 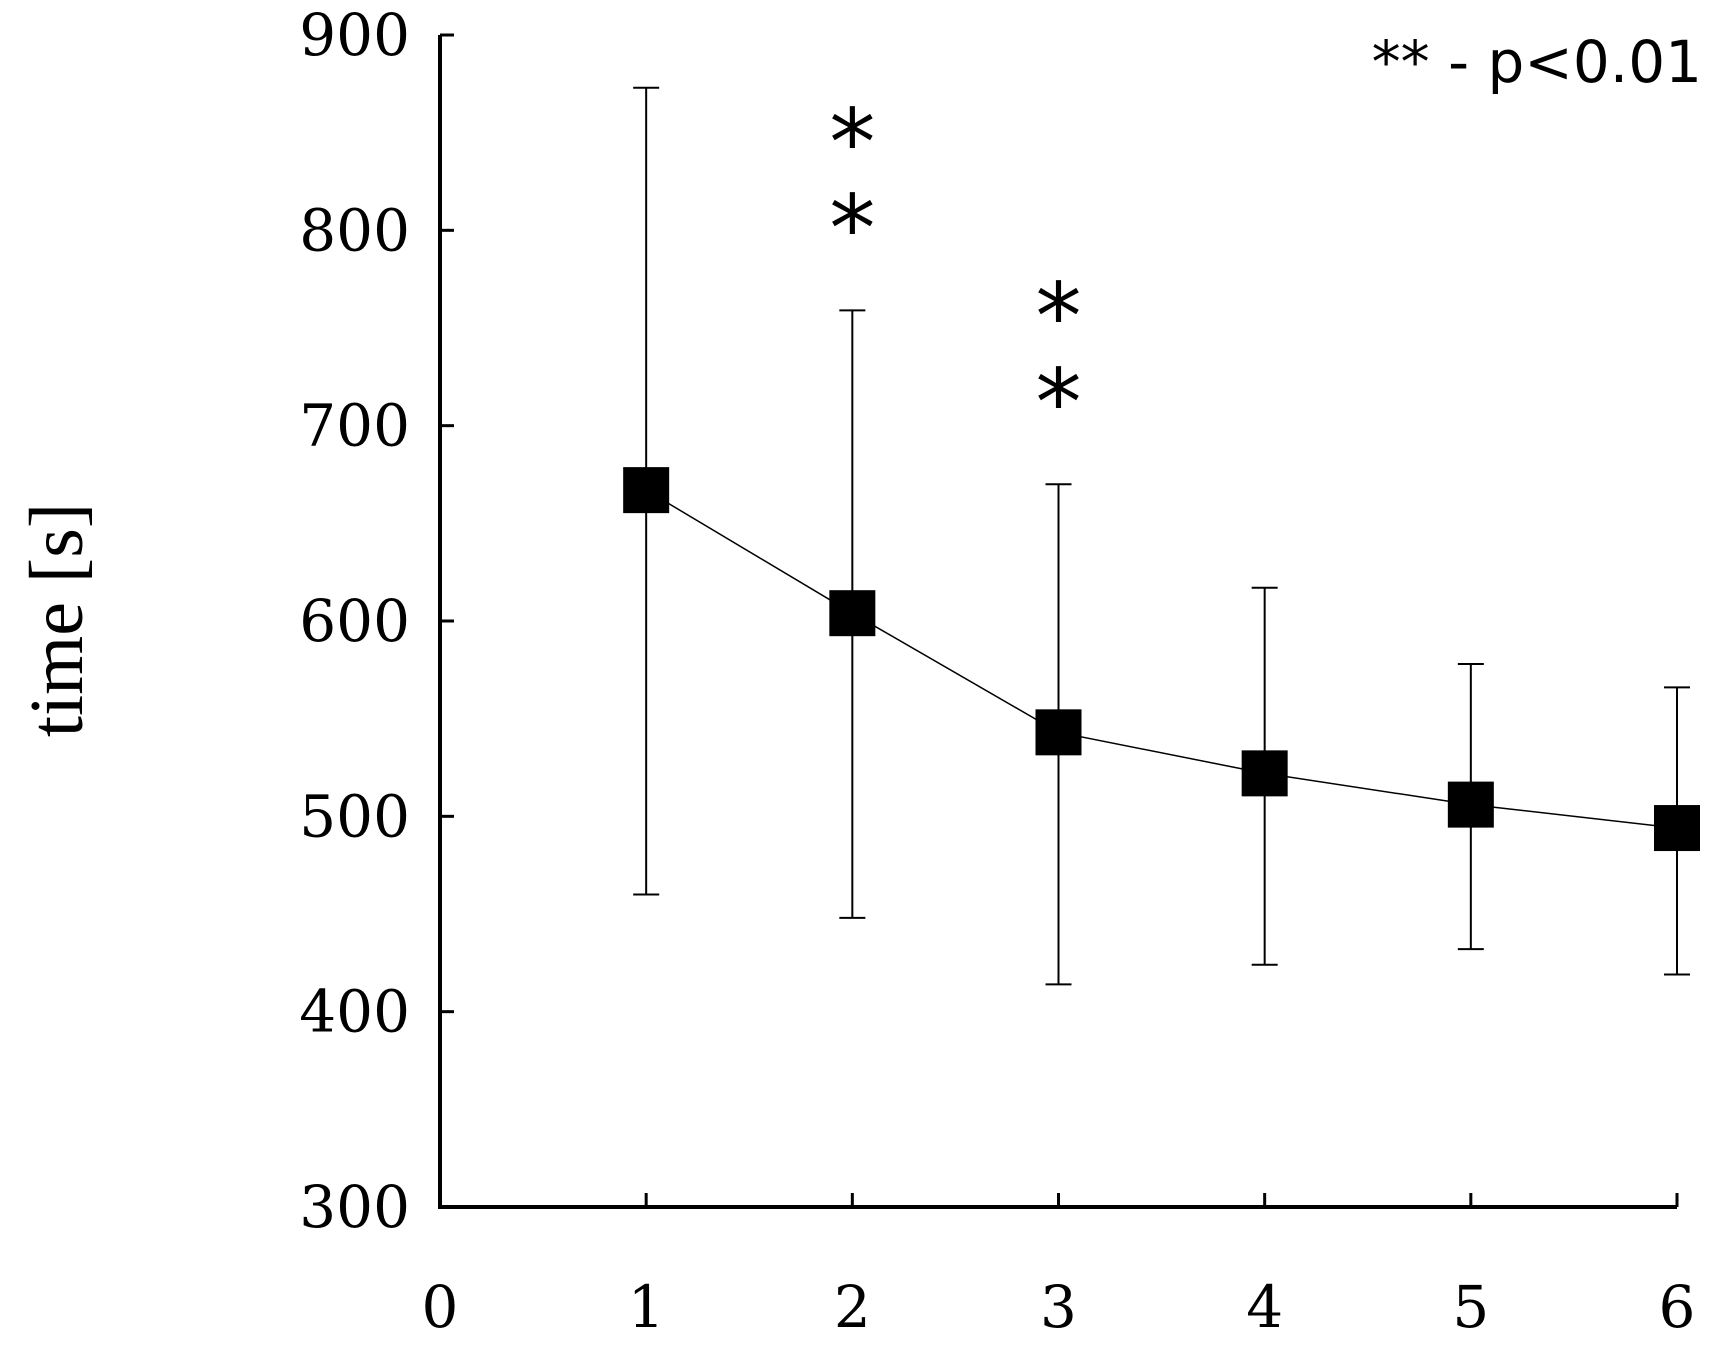 I want to click on y-tick-label: 600, so click(x=354, y=621).